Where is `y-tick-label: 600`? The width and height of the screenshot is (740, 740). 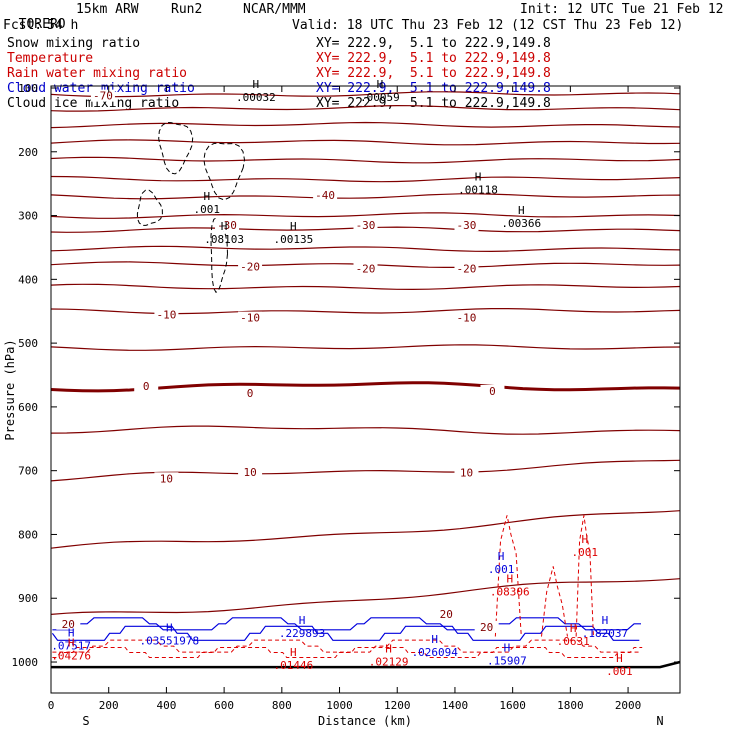 y-tick-label: 600 is located at coordinates (28, 407).